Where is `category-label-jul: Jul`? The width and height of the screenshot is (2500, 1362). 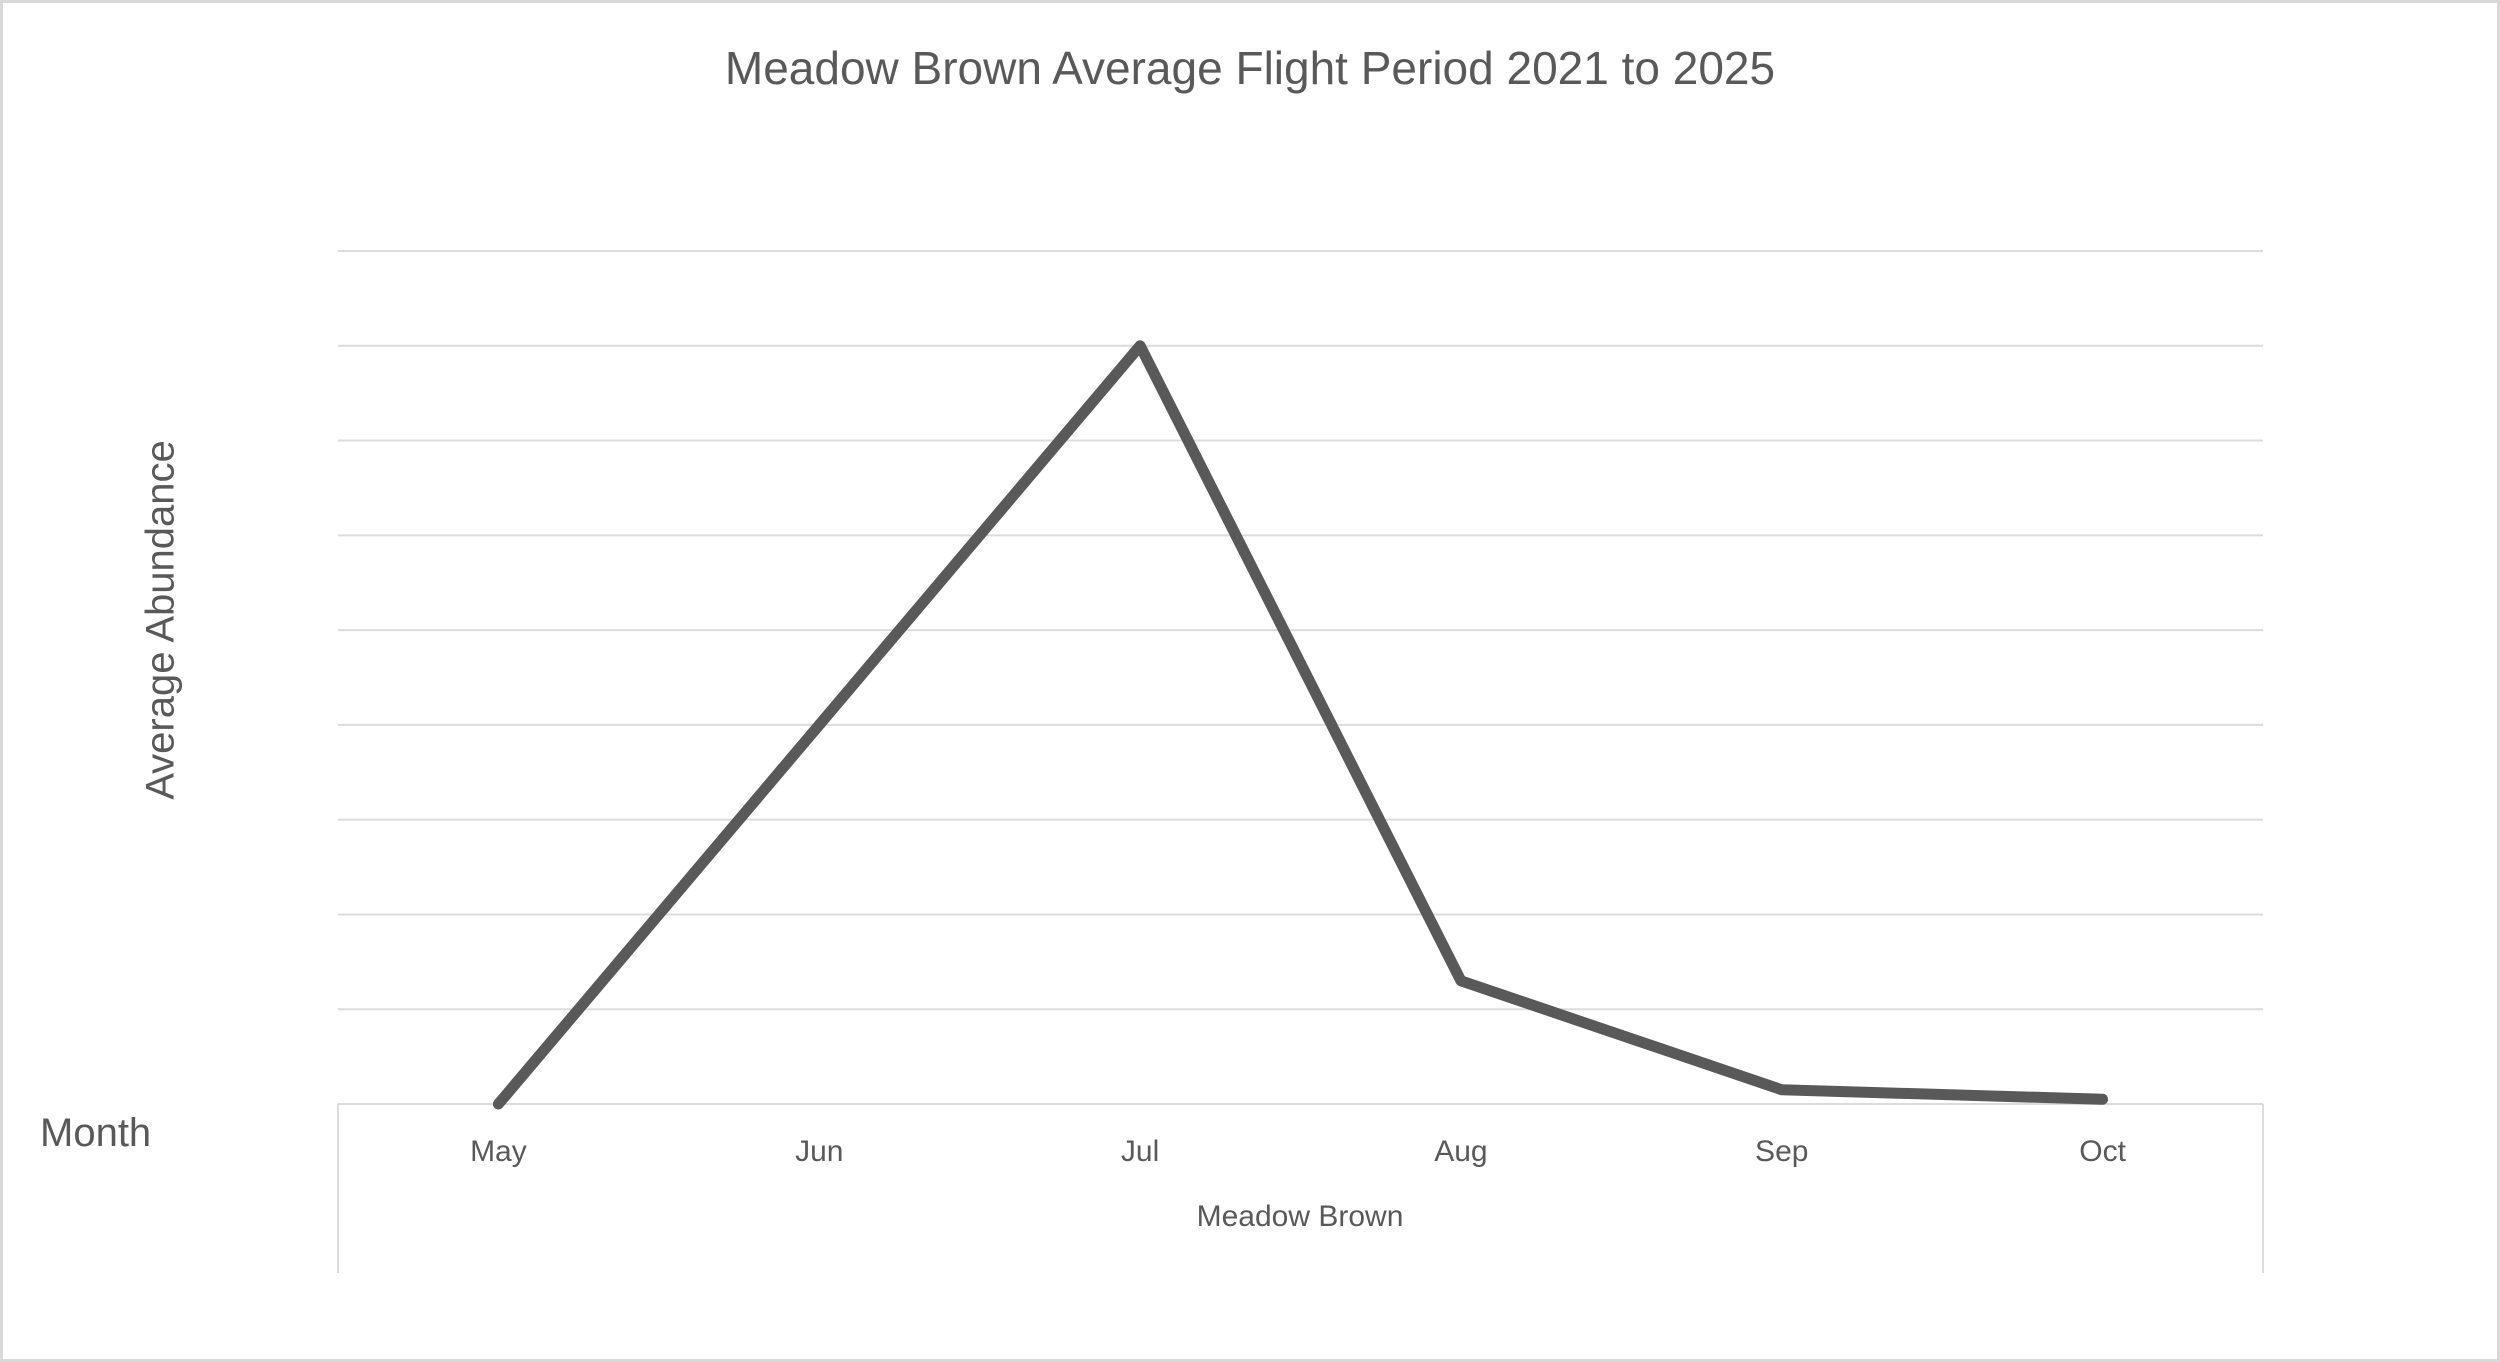 category-label-jul: Jul is located at coordinates (1140, 1151).